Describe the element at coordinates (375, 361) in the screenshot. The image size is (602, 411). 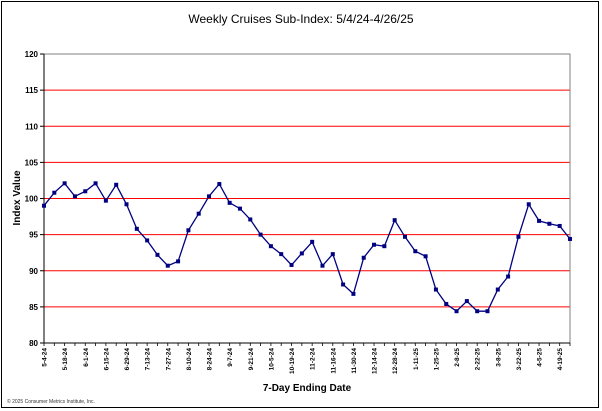
I see `x-tick-label: 12-14-24` at that location.